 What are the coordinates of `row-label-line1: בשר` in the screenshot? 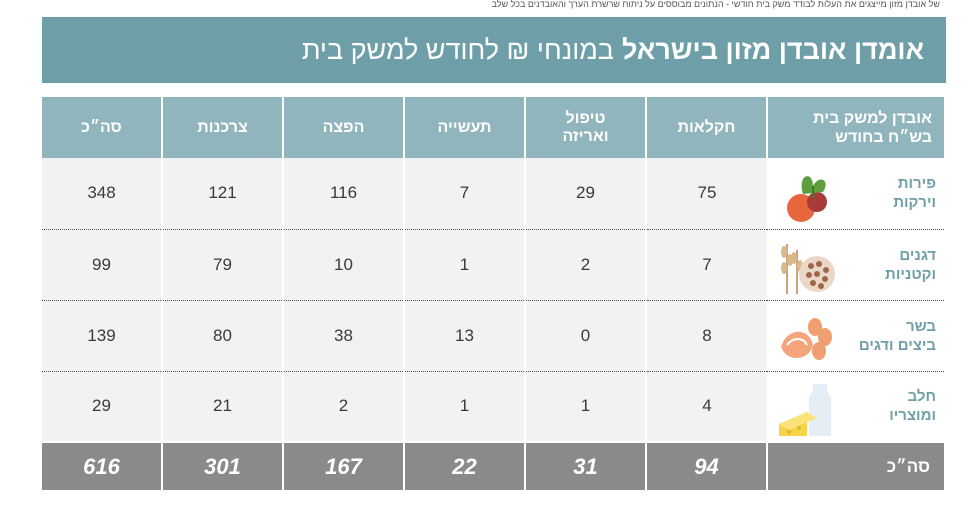 It's located at (920, 326).